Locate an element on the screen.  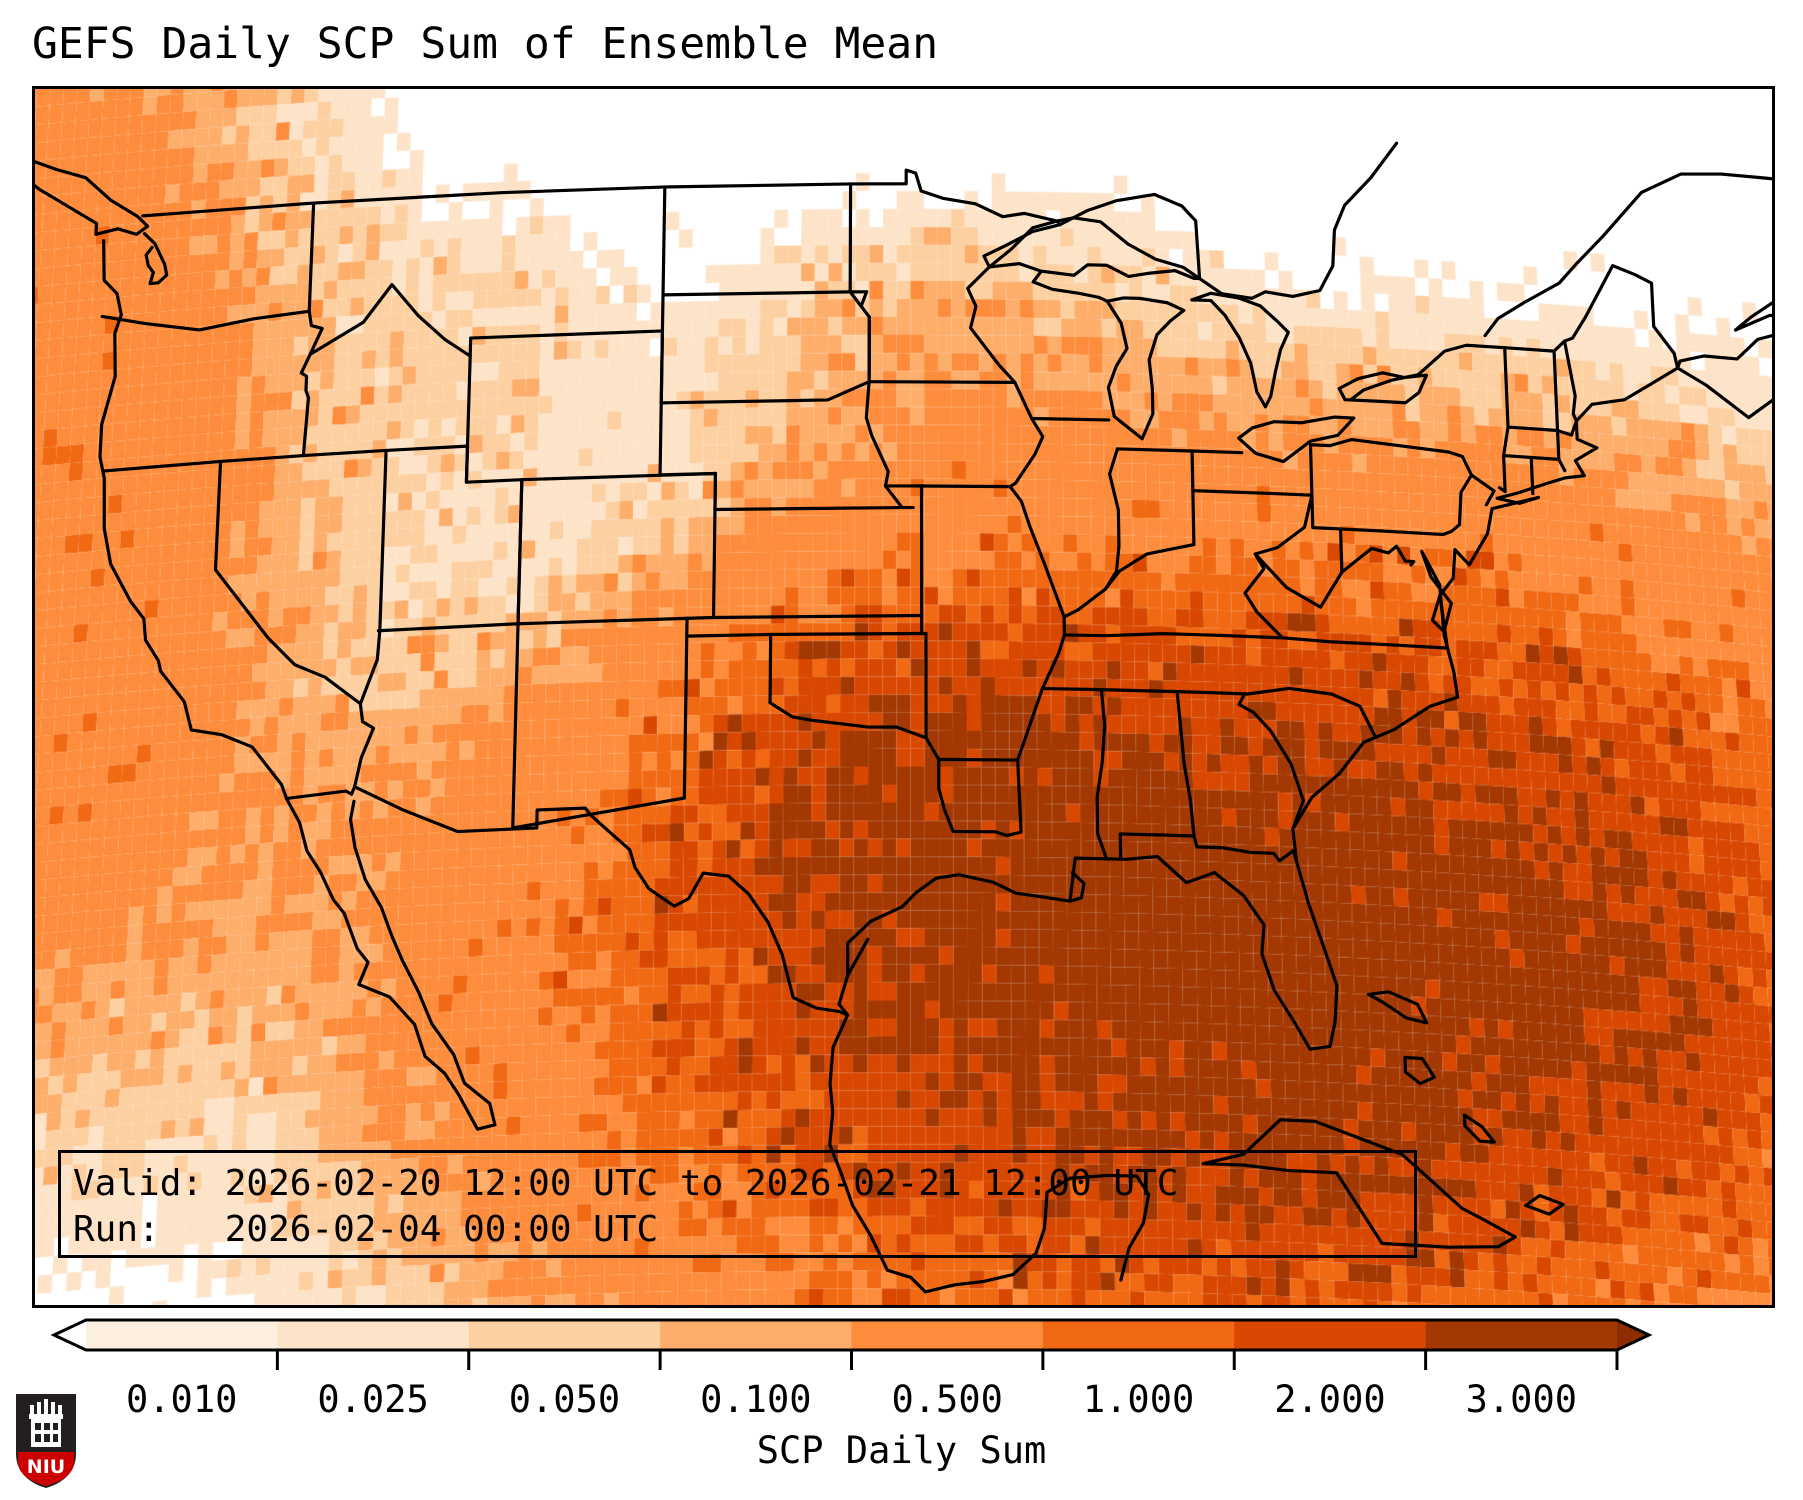
colorbar-under-arrow is located at coordinates (70, 1335).